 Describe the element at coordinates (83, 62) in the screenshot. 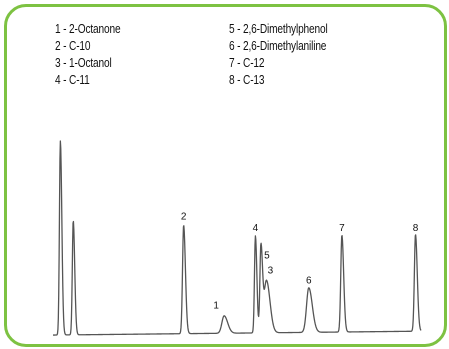

I see `legend-item-3: 3 - 1-Octanol` at that location.